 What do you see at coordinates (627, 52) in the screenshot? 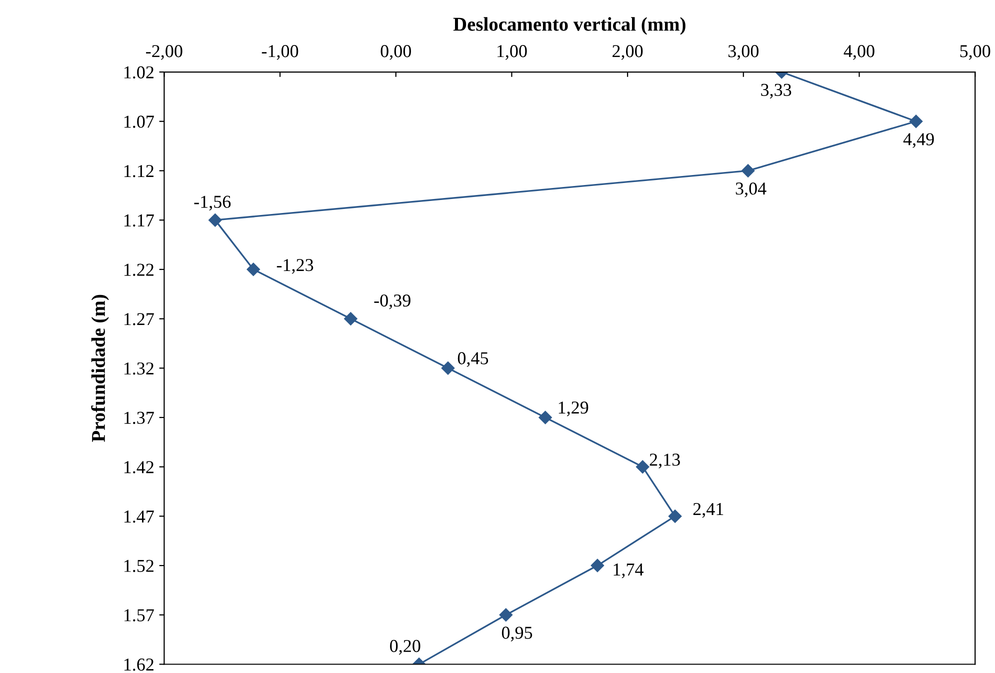
I see `x-tick-label: 2,00` at bounding box center [627, 52].